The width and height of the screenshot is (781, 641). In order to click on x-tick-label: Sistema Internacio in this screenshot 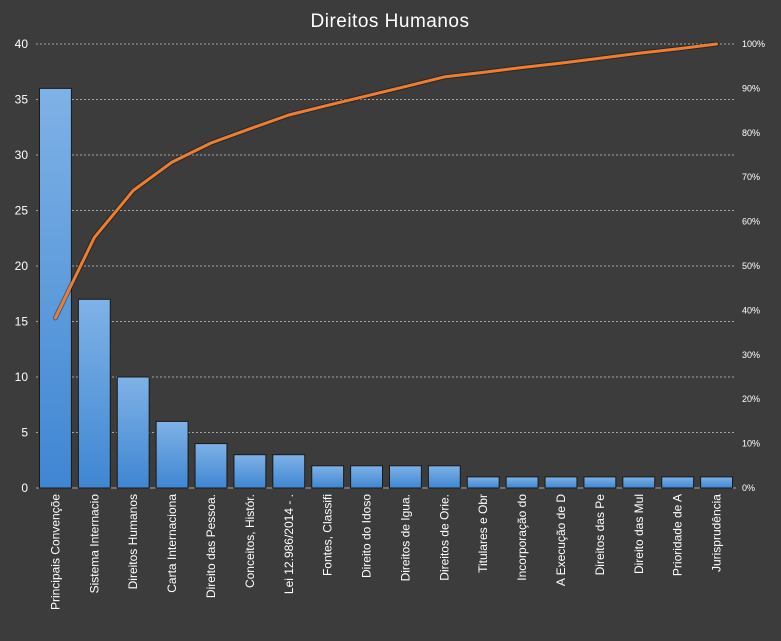, I will do `click(94, 544)`.